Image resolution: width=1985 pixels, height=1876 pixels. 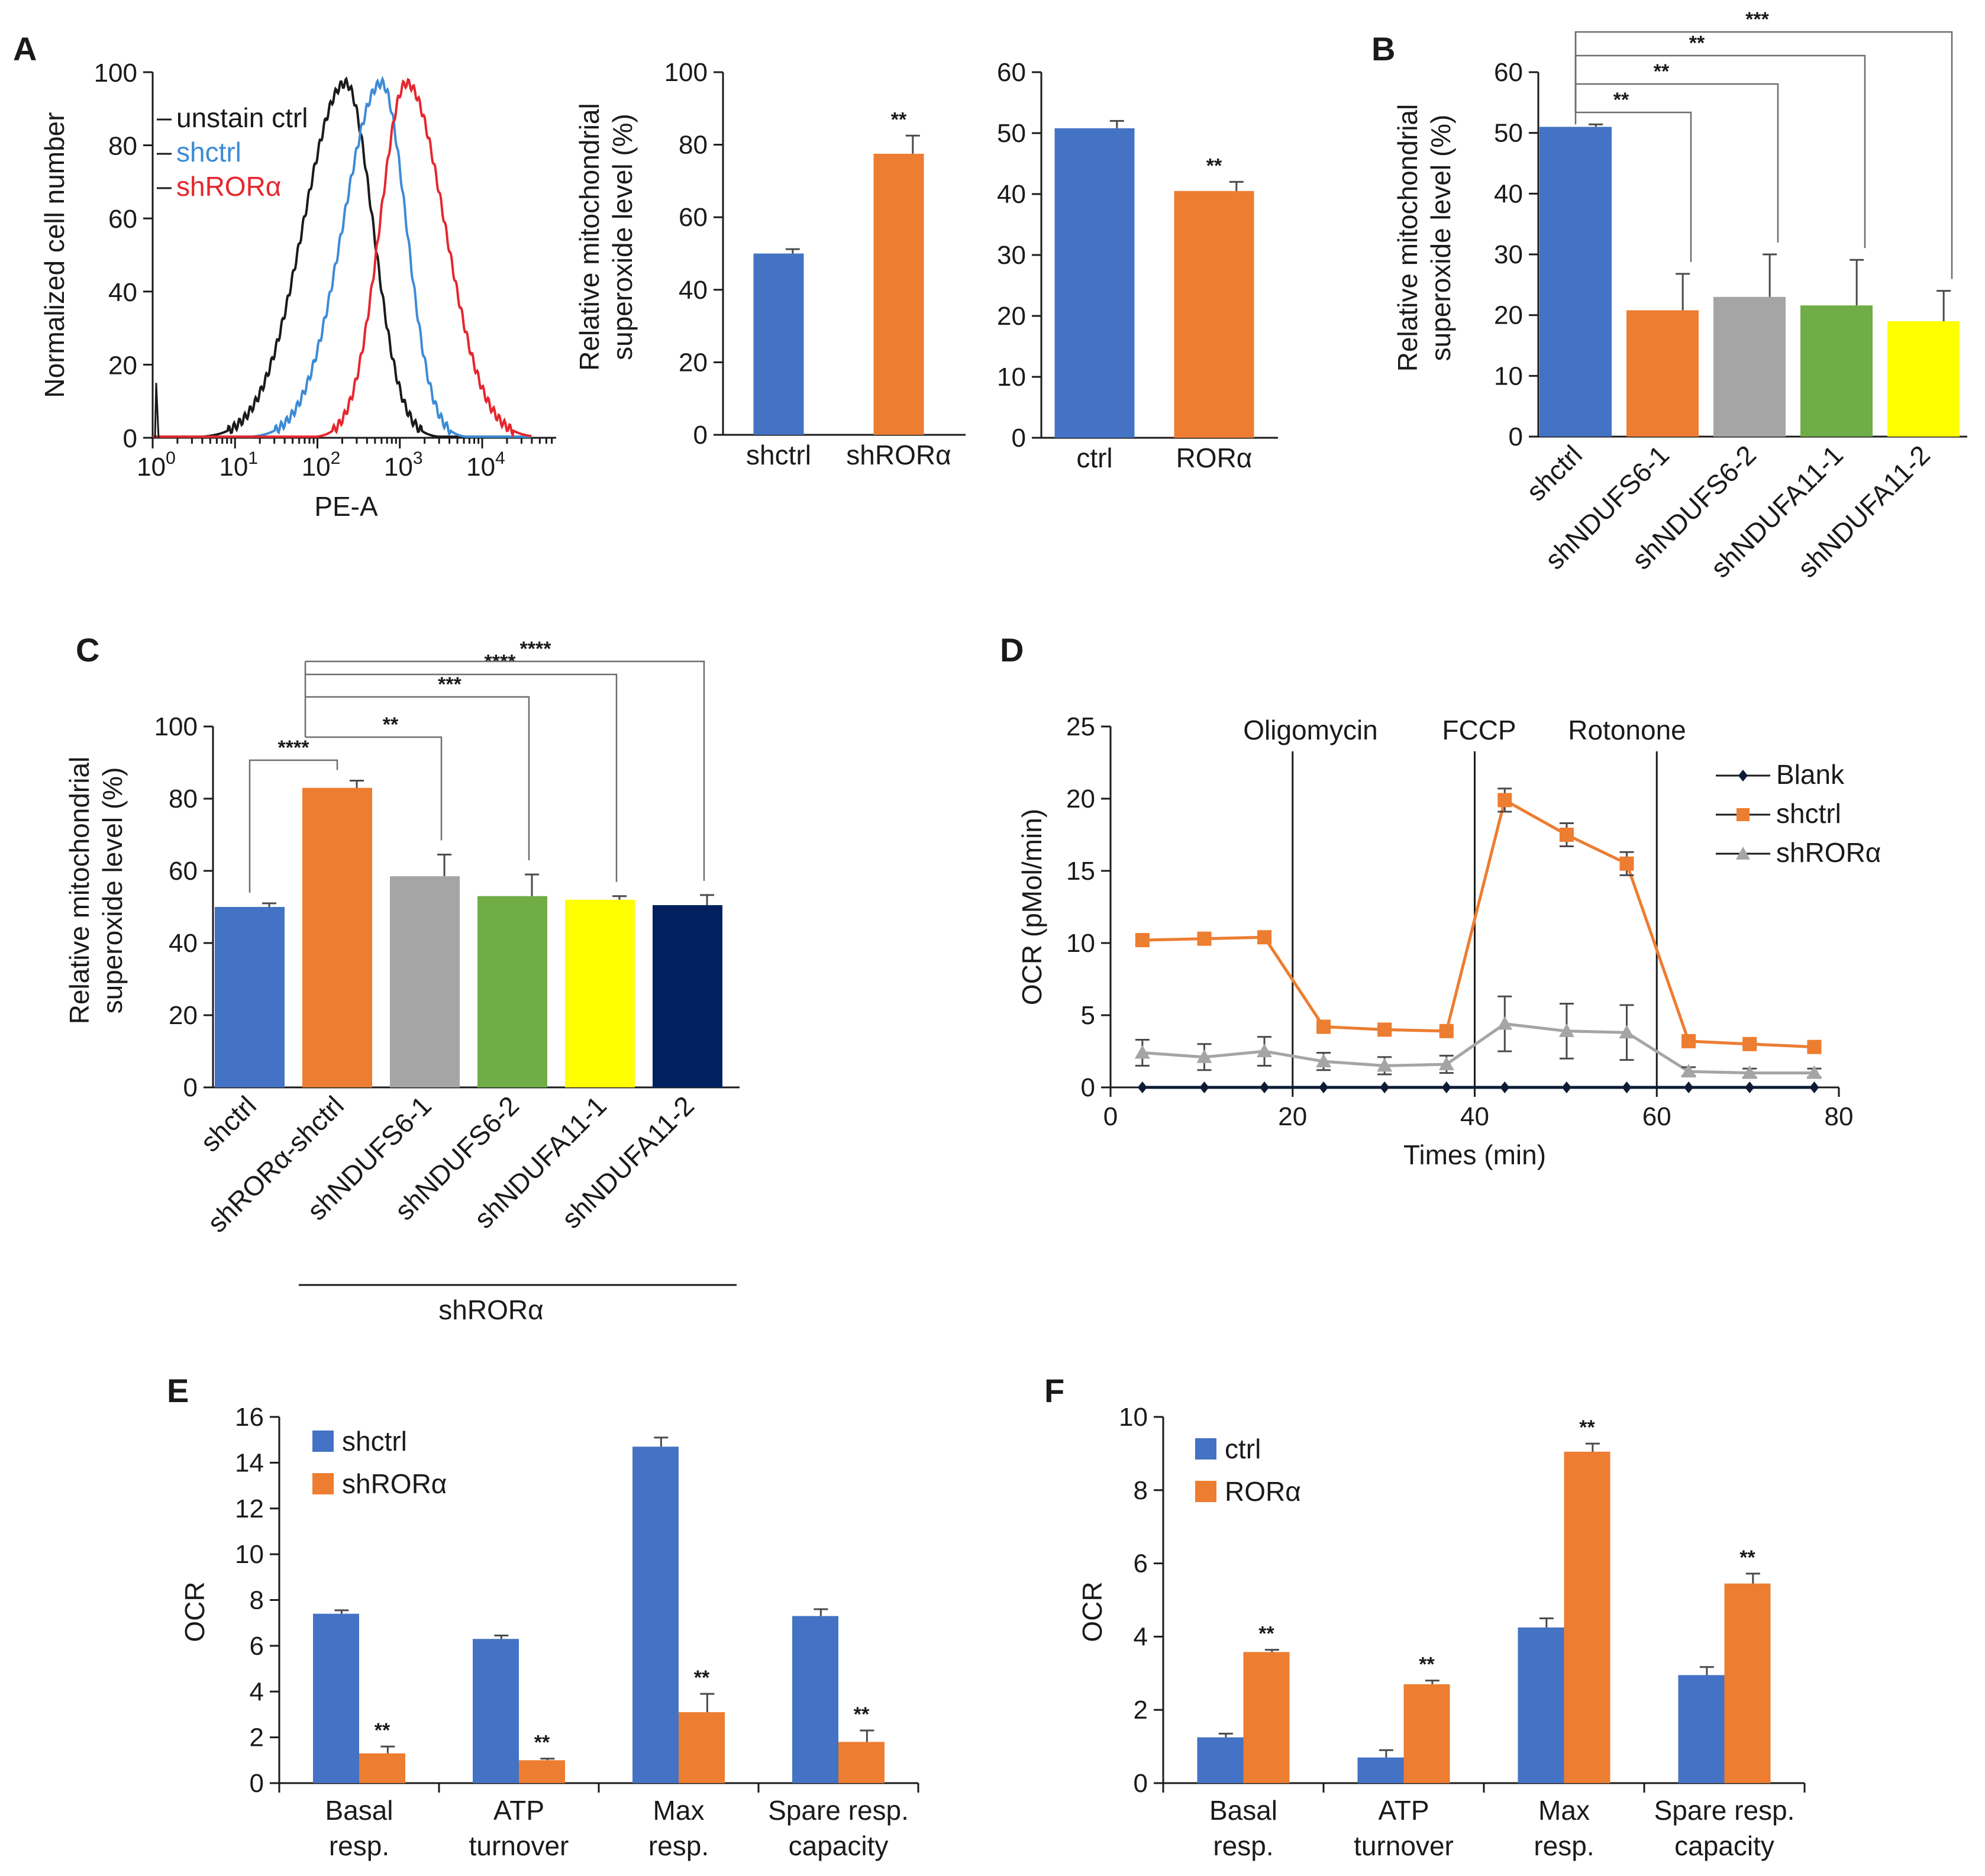 What do you see at coordinates (542, 1771) in the screenshot?
I see `E-bar-shRORα-1` at bounding box center [542, 1771].